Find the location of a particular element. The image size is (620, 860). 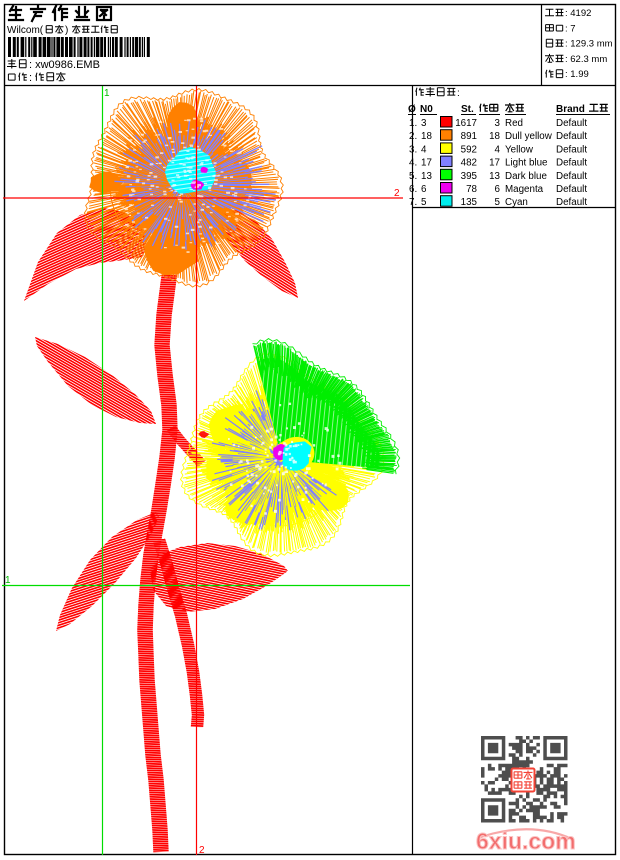

svg-text: 6xiu.com is located at coordinates (526, 841).